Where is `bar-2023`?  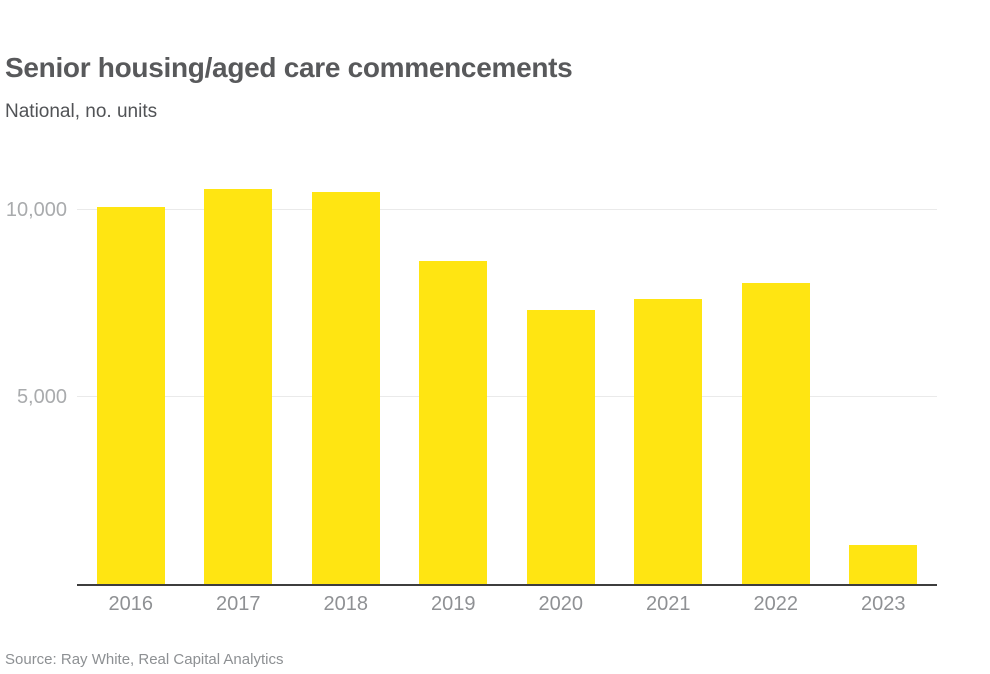
bar-2023 is located at coordinates (883, 564).